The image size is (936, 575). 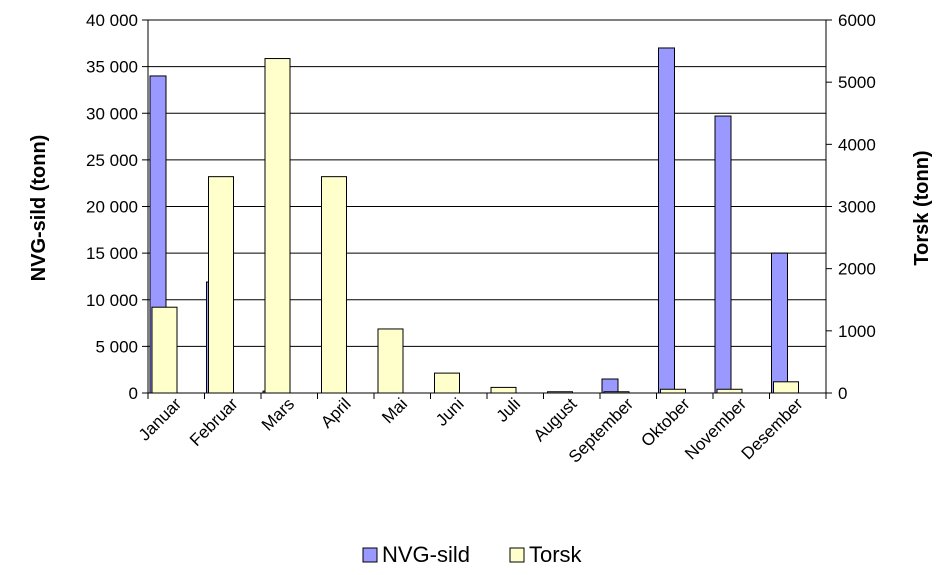 What do you see at coordinates (857, 207) in the screenshot?
I see `right-tick-label: 3000` at bounding box center [857, 207].